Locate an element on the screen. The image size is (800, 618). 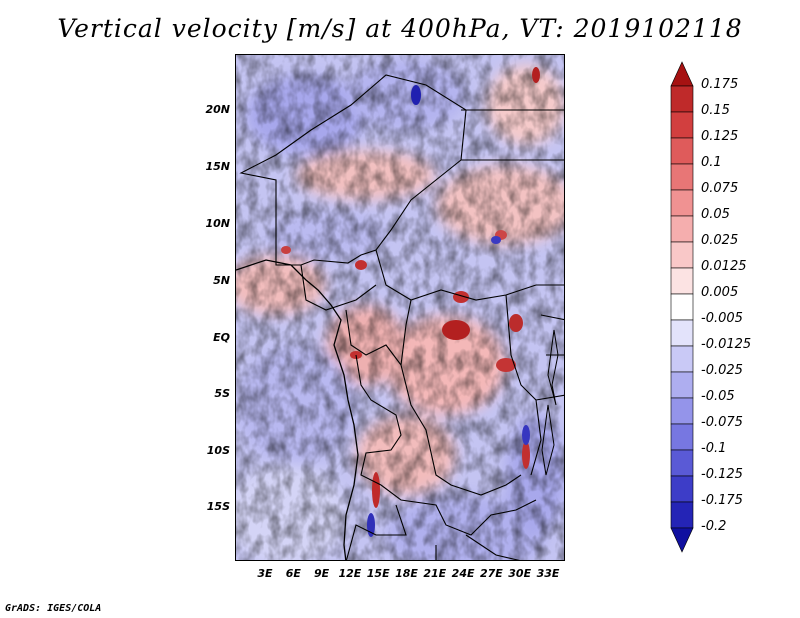
colorbar-label: 0.025 is located at coordinates (720, 240).